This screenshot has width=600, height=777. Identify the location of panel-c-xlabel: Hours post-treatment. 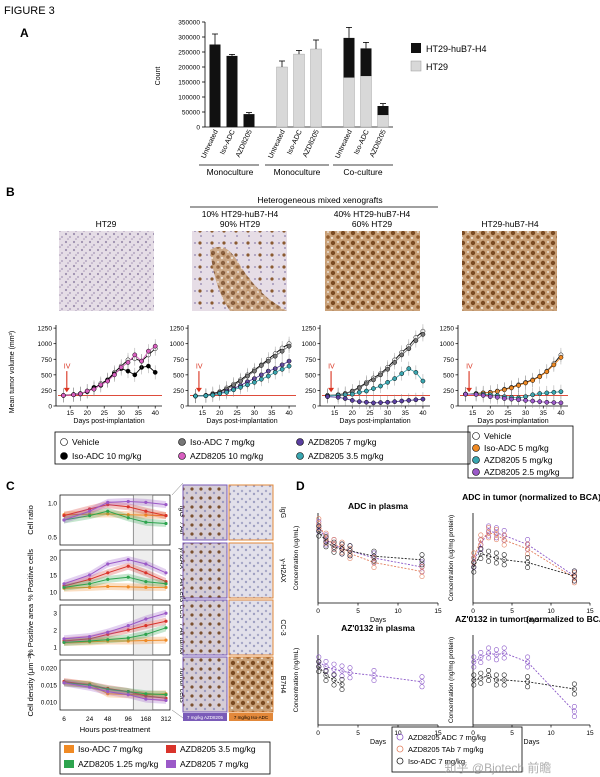
(115, 729).